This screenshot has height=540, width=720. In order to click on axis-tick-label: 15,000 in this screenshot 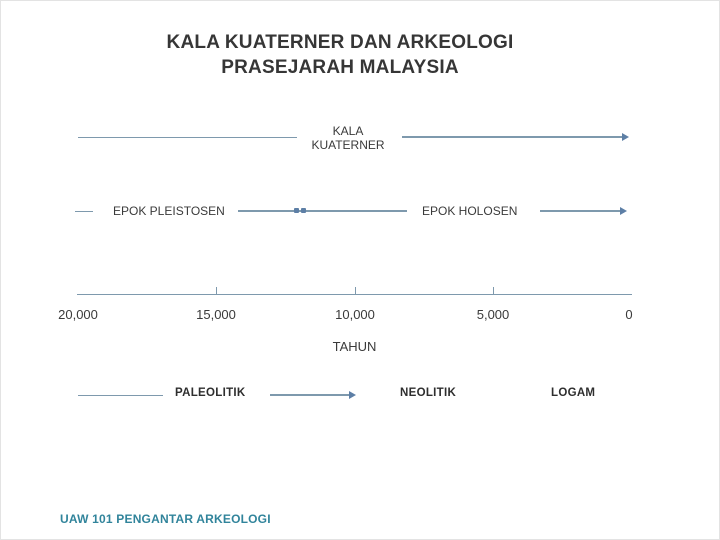, I will do `click(216, 314)`.